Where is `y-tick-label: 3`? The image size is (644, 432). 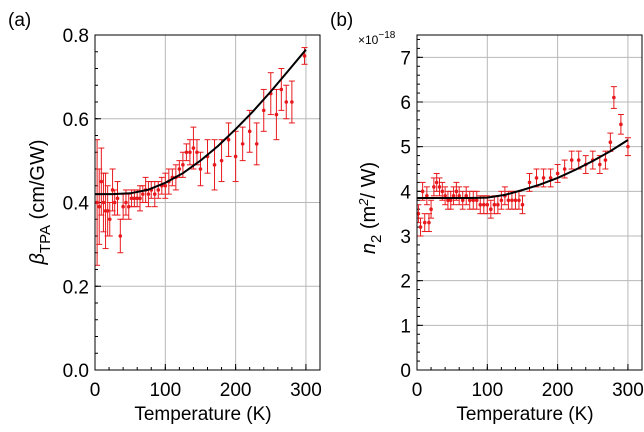 y-tick-label: 3 is located at coordinates (405, 237).